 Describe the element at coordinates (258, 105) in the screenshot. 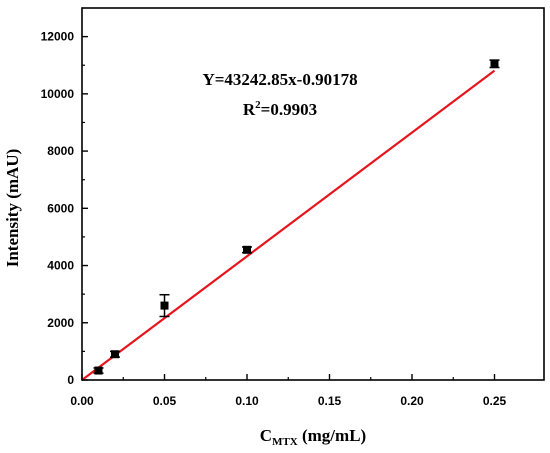

I see `r-squared-superscript: 2` at that location.